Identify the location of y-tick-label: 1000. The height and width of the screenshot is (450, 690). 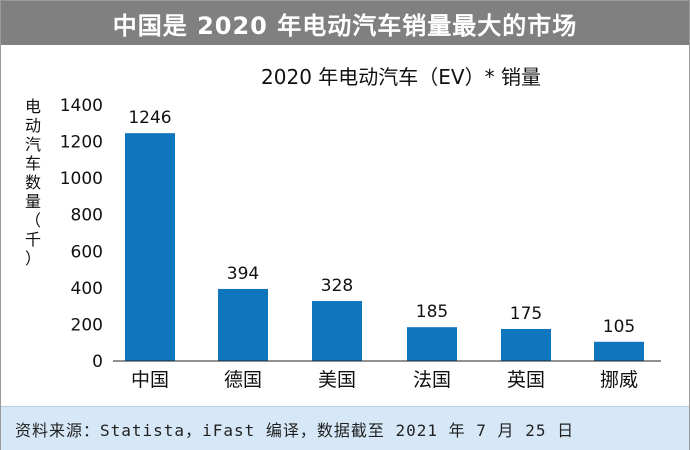
(81, 179).